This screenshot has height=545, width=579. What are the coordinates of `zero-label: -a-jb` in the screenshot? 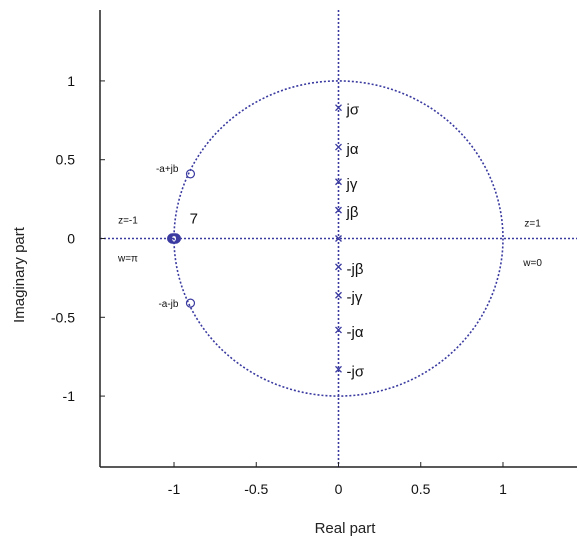 It's located at (168, 304).